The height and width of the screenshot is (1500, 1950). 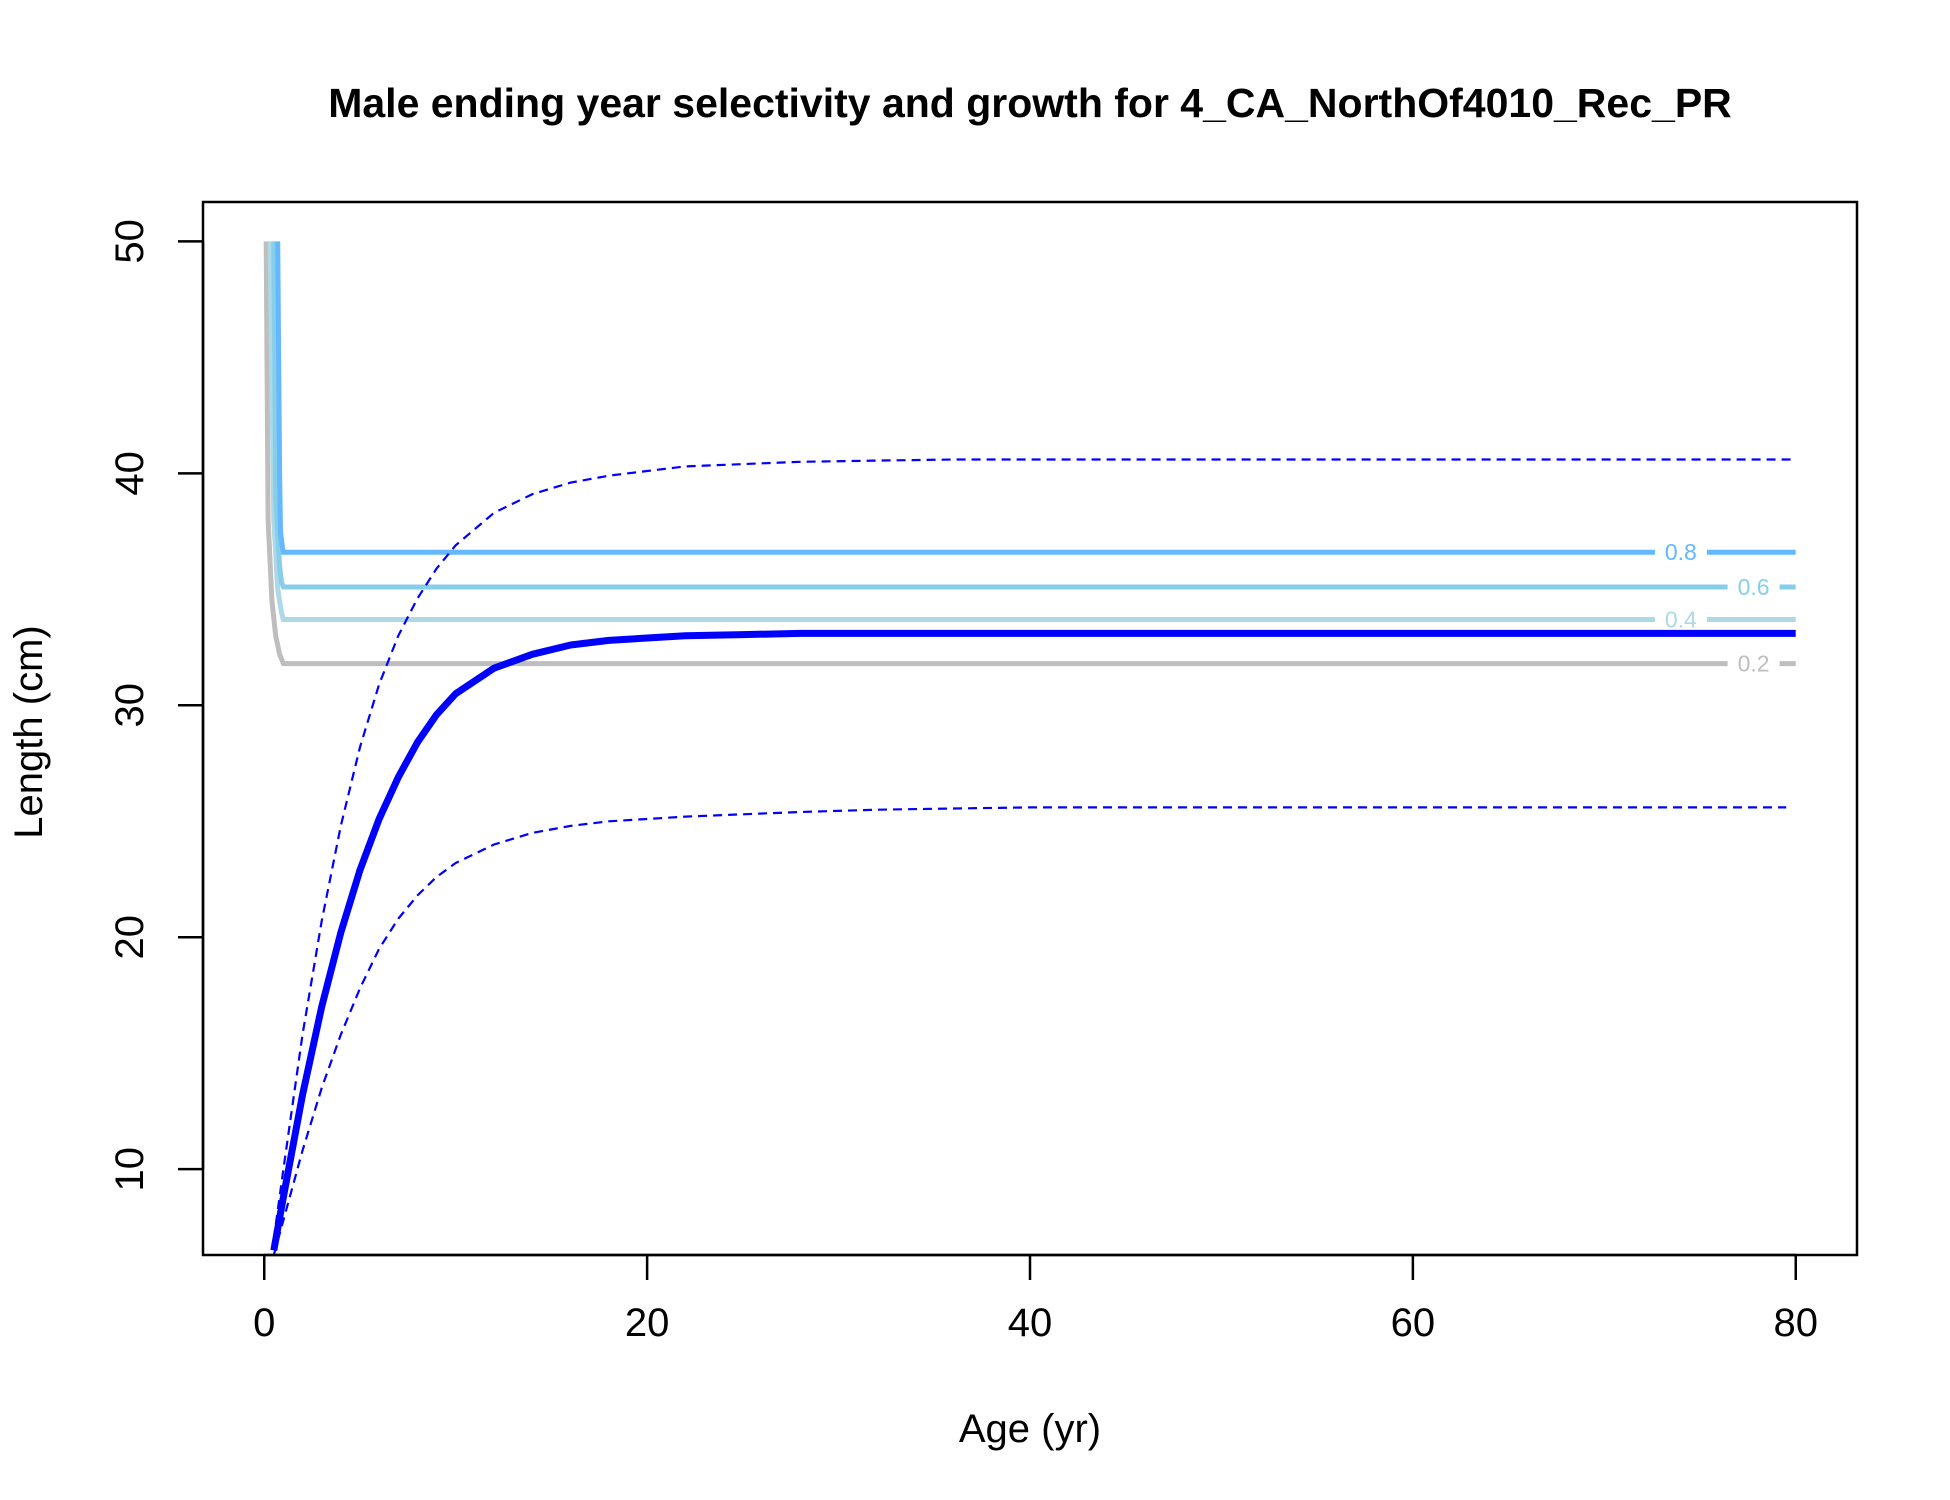 I want to click on x-tick-label: 80, so click(x=1795, y=1323).